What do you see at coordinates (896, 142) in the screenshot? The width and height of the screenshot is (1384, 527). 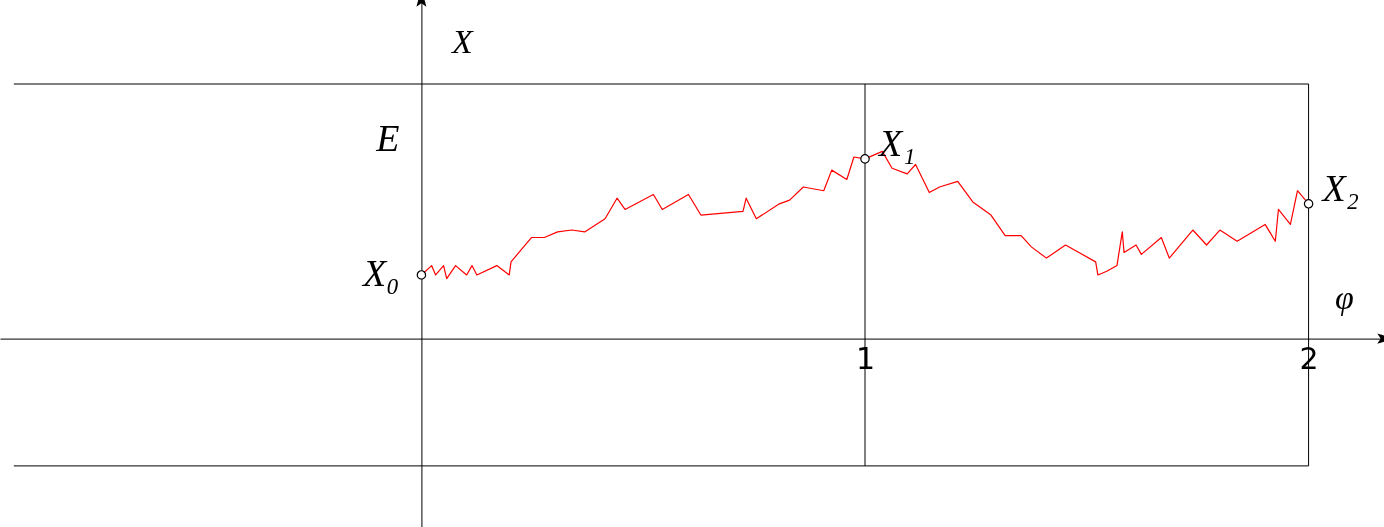 I see `annotation: X₁` at bounding box center [896, 142].